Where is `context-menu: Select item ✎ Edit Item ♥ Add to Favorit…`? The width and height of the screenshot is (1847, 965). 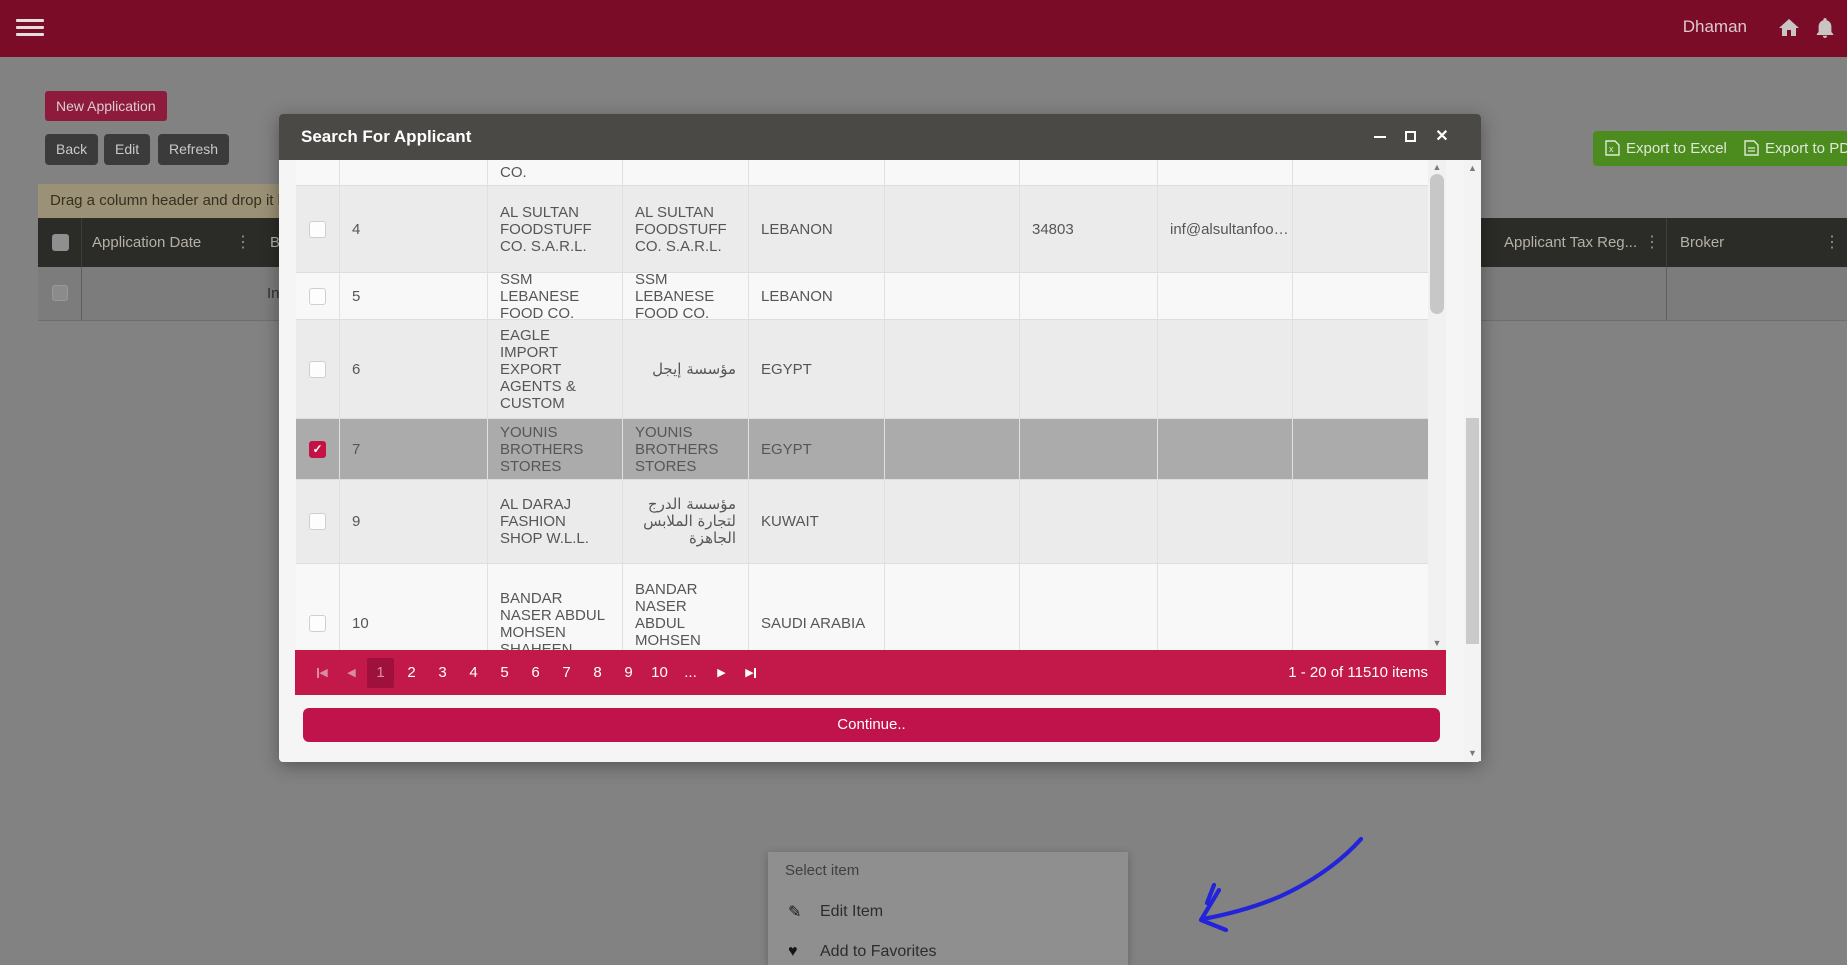
context-menu: Select item ✎ Edit Item ♥ Add to Favorit… is located at coordinates (948, 908).